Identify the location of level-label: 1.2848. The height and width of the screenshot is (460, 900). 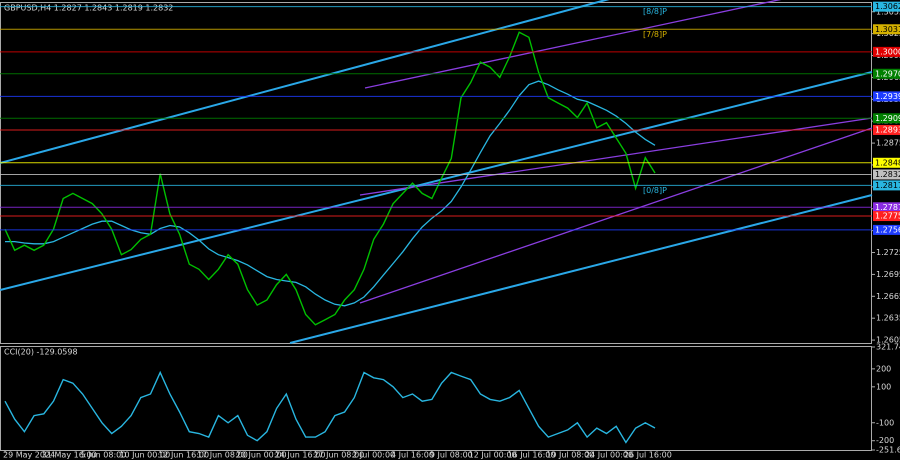
(887, 162).